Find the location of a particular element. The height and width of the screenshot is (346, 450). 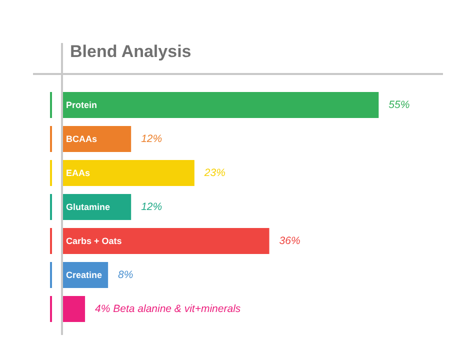

chart-title: Blend Analysis is located at coordinates (131, 51).